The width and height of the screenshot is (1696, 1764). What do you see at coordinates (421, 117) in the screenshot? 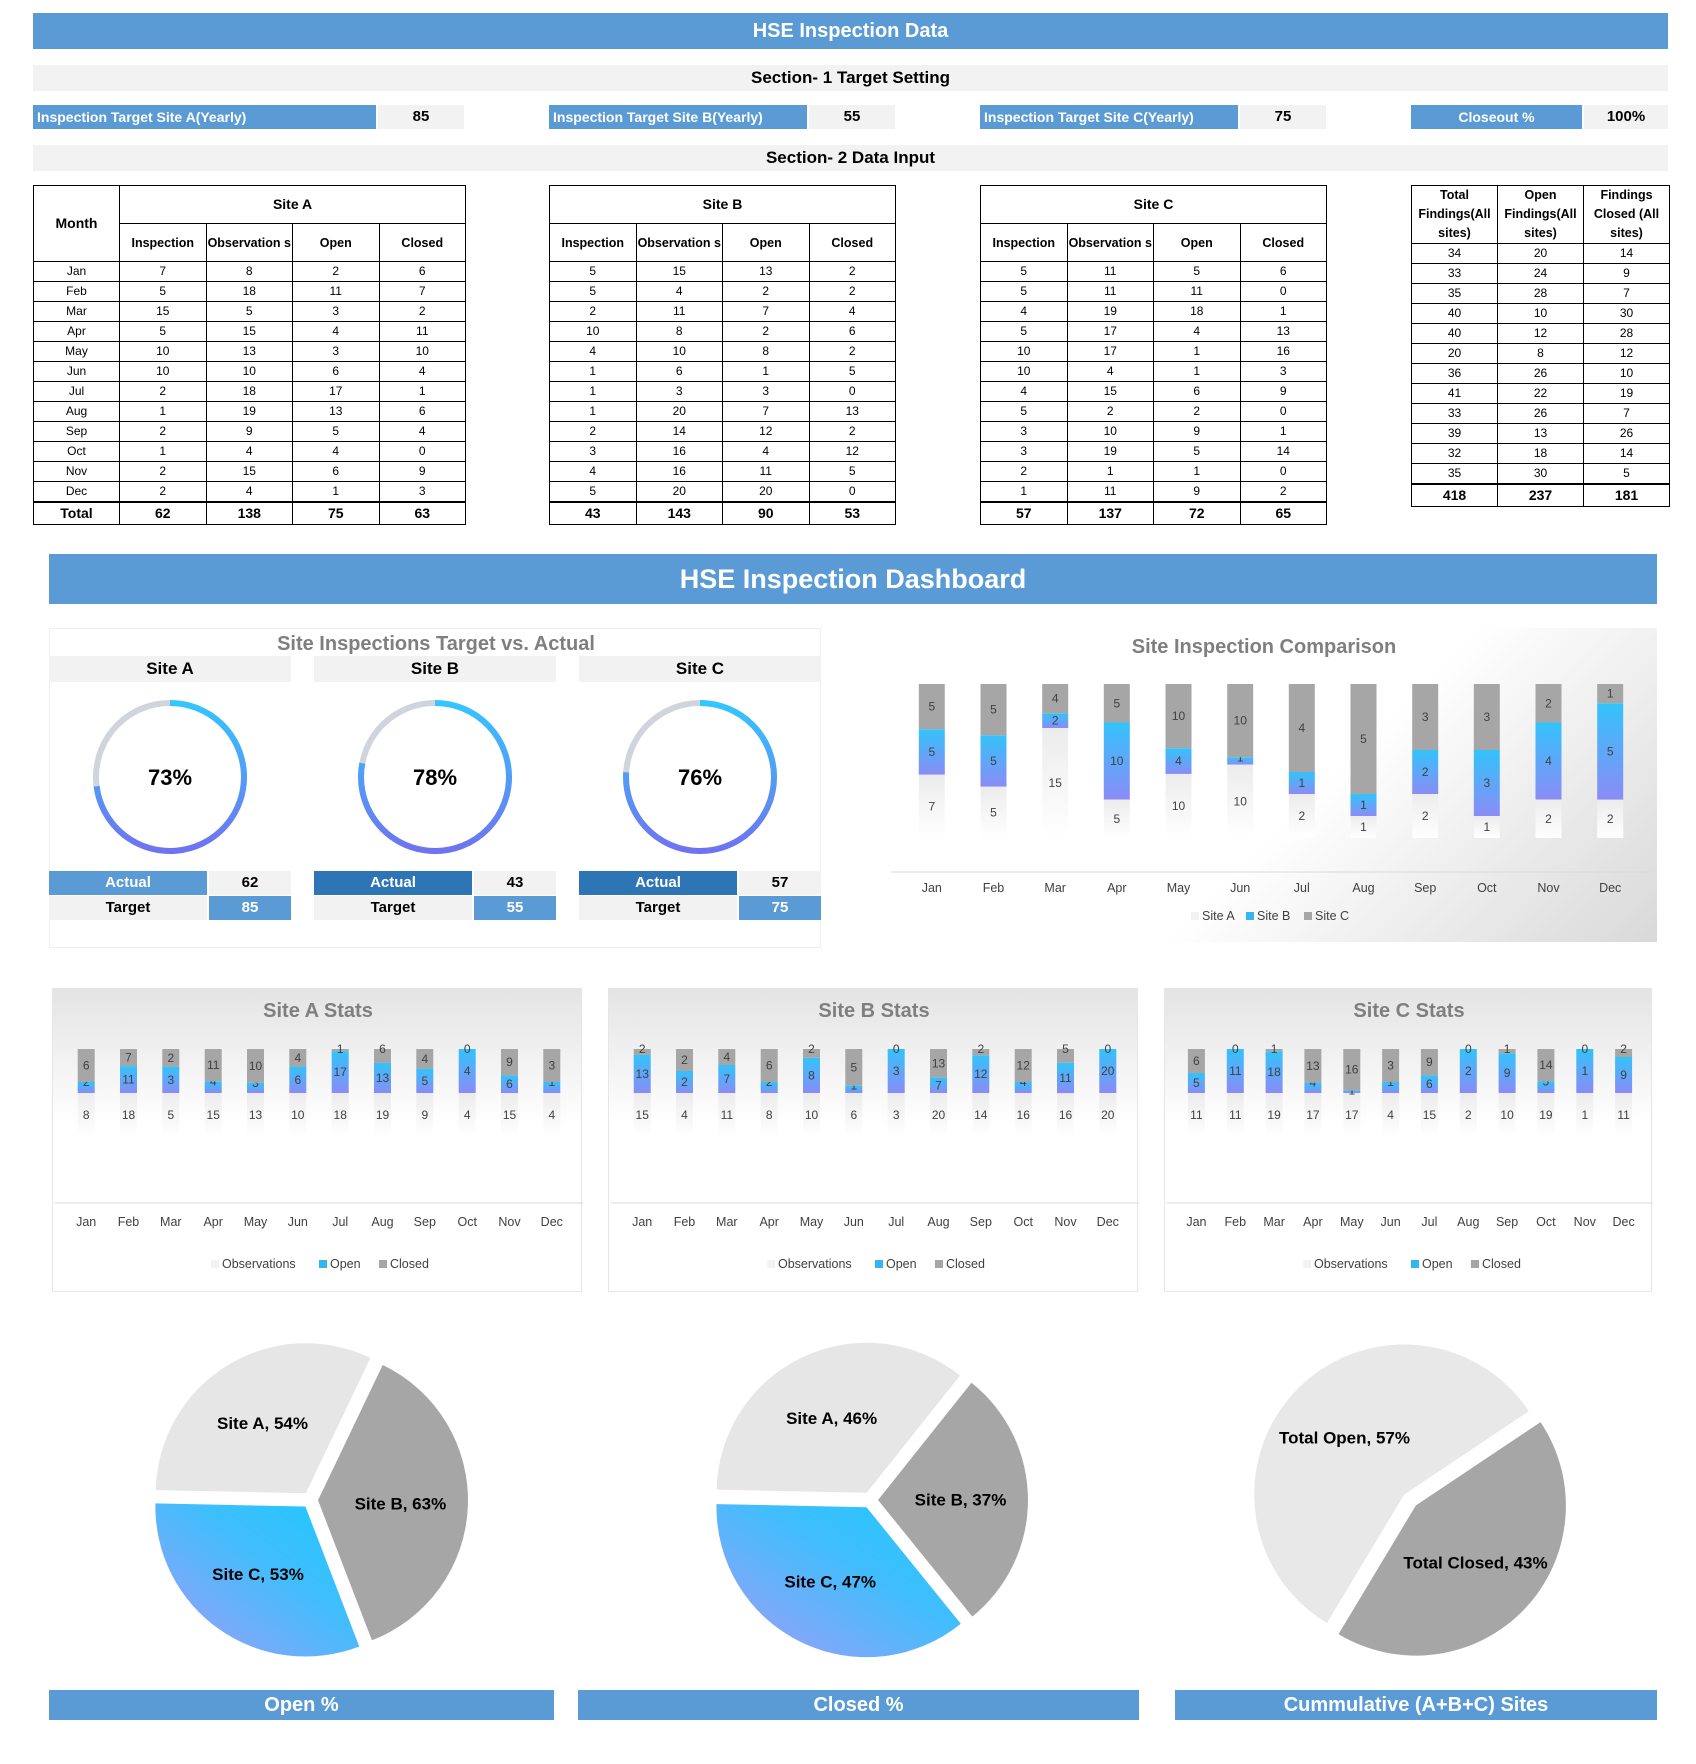
I see `target-value-site-a: 85` at bounding box center [421, 117].